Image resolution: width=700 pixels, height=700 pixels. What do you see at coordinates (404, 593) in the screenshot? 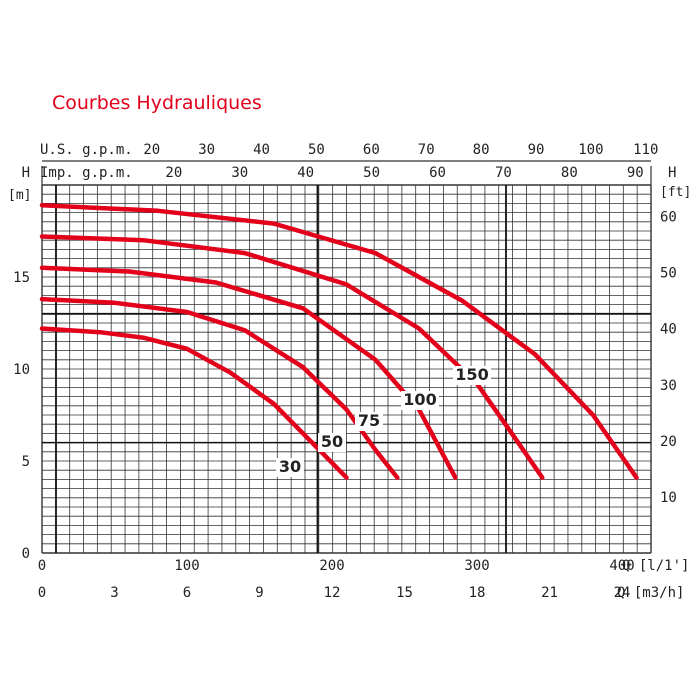
I see `x-m3h-tick-label: 15` at bounding box center [404, 593].